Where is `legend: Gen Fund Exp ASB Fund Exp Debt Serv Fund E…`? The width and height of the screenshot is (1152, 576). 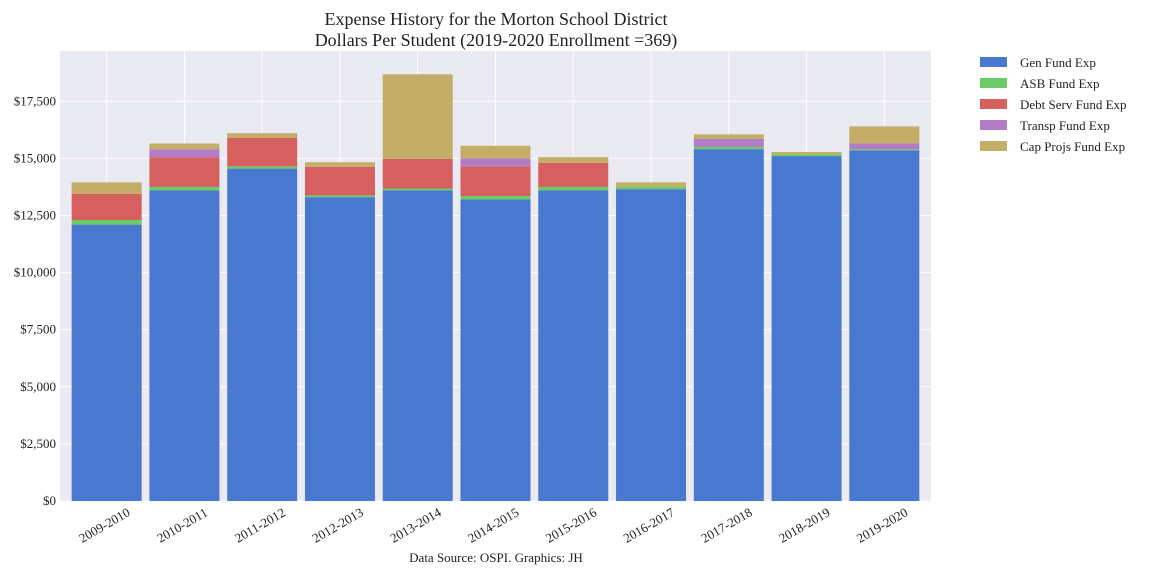 legend: Gen Fund Exp ASB Fund Exp Debt Serv Fund E… is located at coordinates (1053, 104).